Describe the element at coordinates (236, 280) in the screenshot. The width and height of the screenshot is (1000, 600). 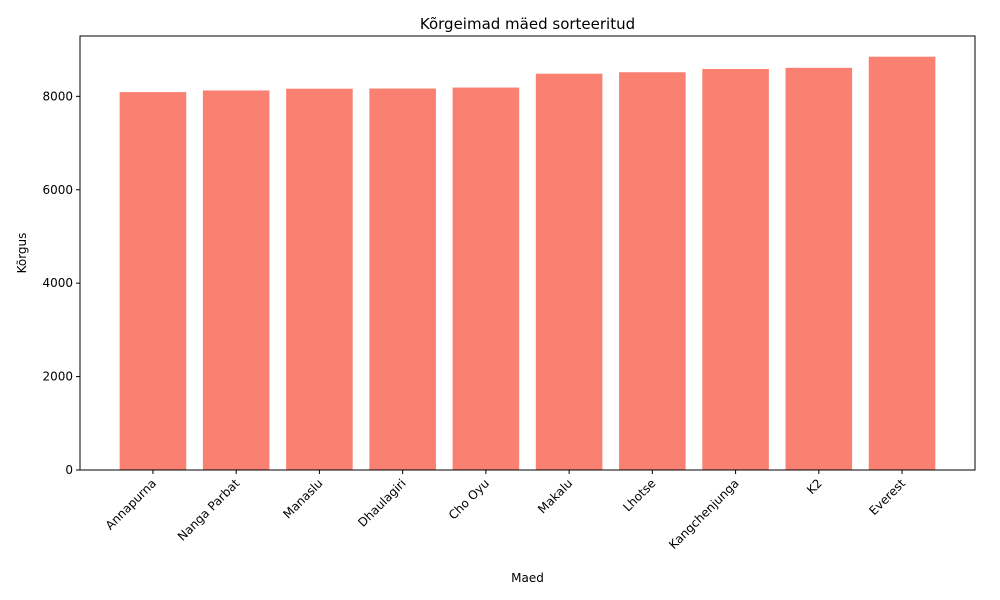
I see `bar-nanga-parbat` at that location.